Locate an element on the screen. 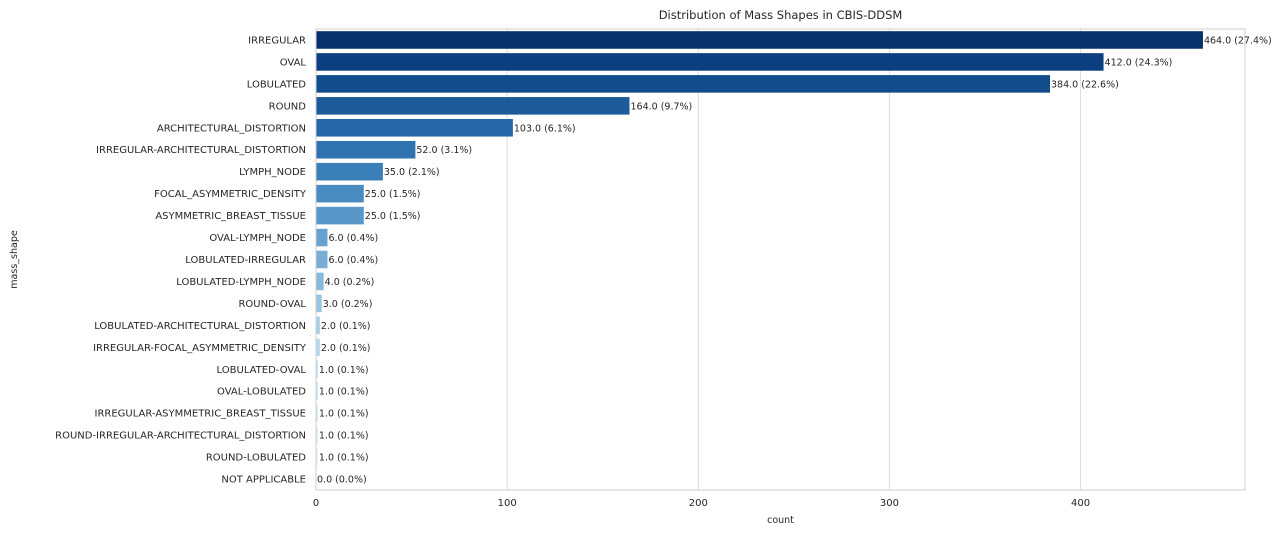  x-tick-label: 300 is located at coordinates (889, 503).